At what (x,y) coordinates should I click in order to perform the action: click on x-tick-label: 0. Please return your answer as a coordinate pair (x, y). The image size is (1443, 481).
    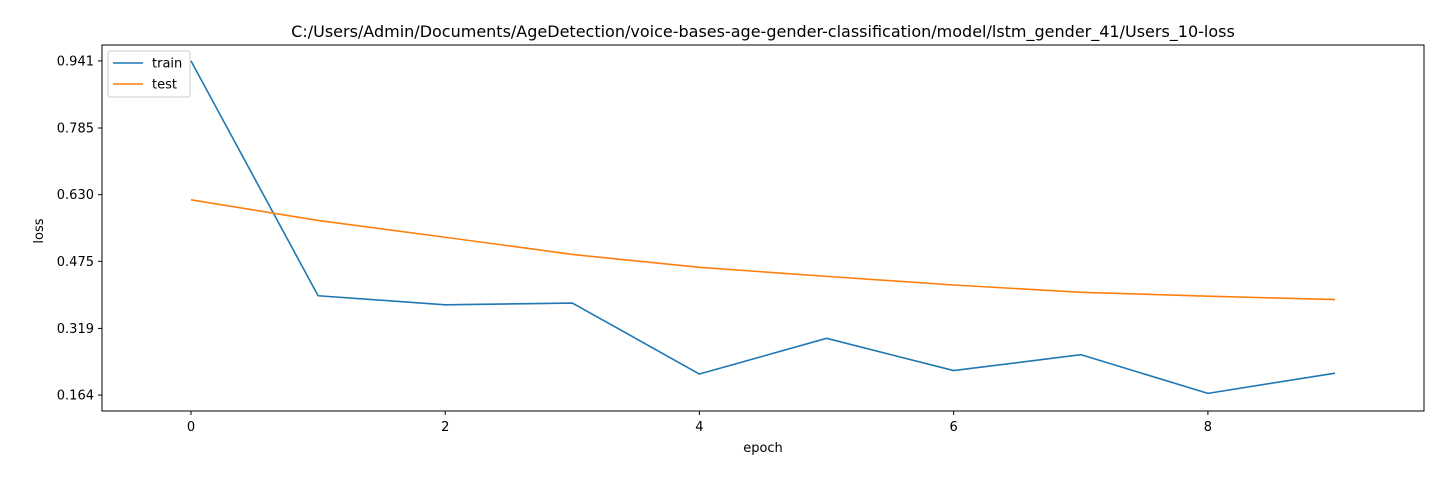
    Looking at the image, I should click on (191, 427).